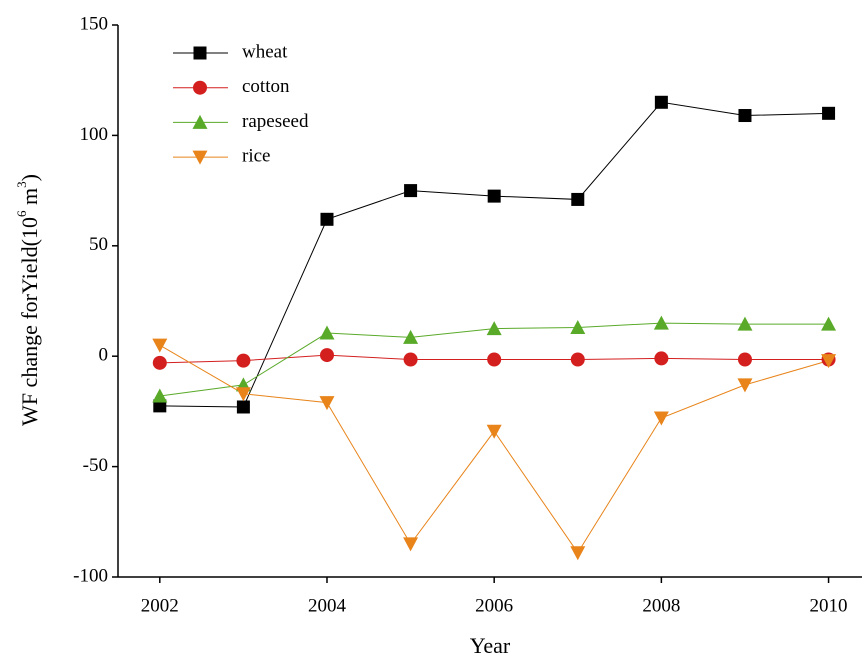  What do you see at coordinates (265, 51) in the screenshot?
I see `legend-label: wheat` at bounding box center [265, 51].